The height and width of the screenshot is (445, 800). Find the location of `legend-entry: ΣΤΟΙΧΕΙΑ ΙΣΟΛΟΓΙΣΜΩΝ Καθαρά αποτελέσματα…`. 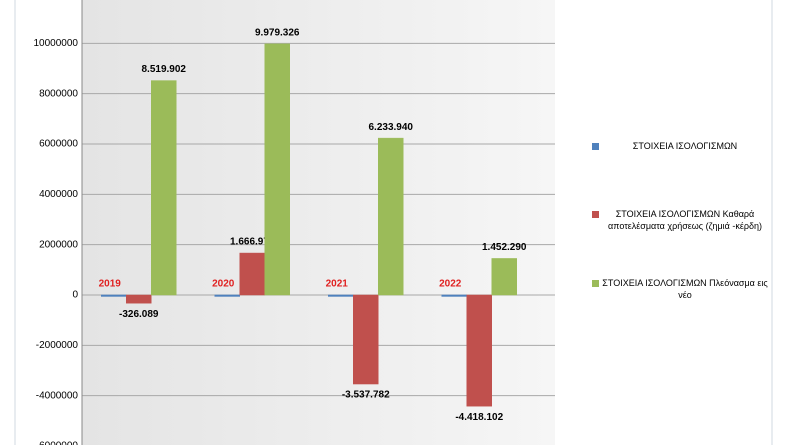

legend-entry: ΣΤΟΙΧΕΙΑ ΙΣΟΛΟΓΙΣΜΩΝ Καθαρά αποτελέσματα… is located at coordinates (681, 220).